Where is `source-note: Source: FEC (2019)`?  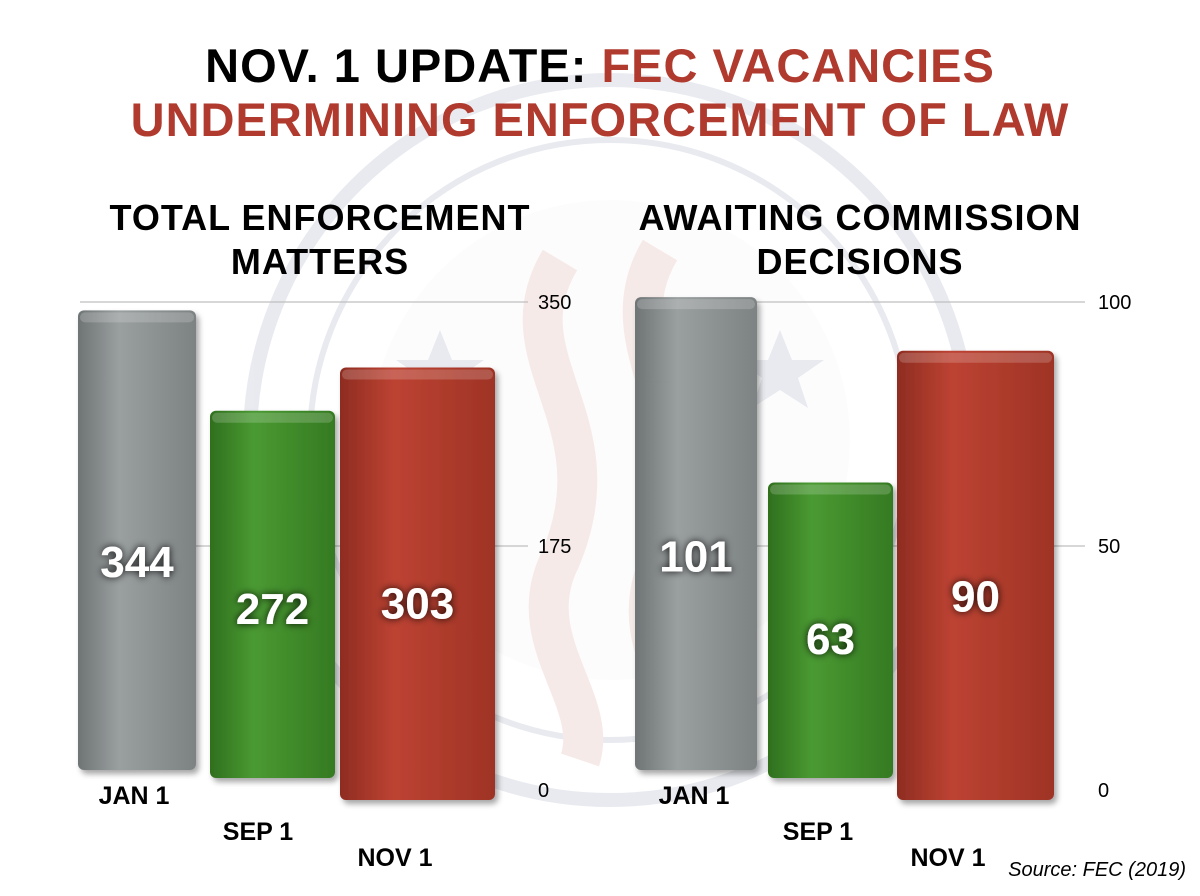 source-note: Source: FEC (2019) is located at coordinates (1097, 870).